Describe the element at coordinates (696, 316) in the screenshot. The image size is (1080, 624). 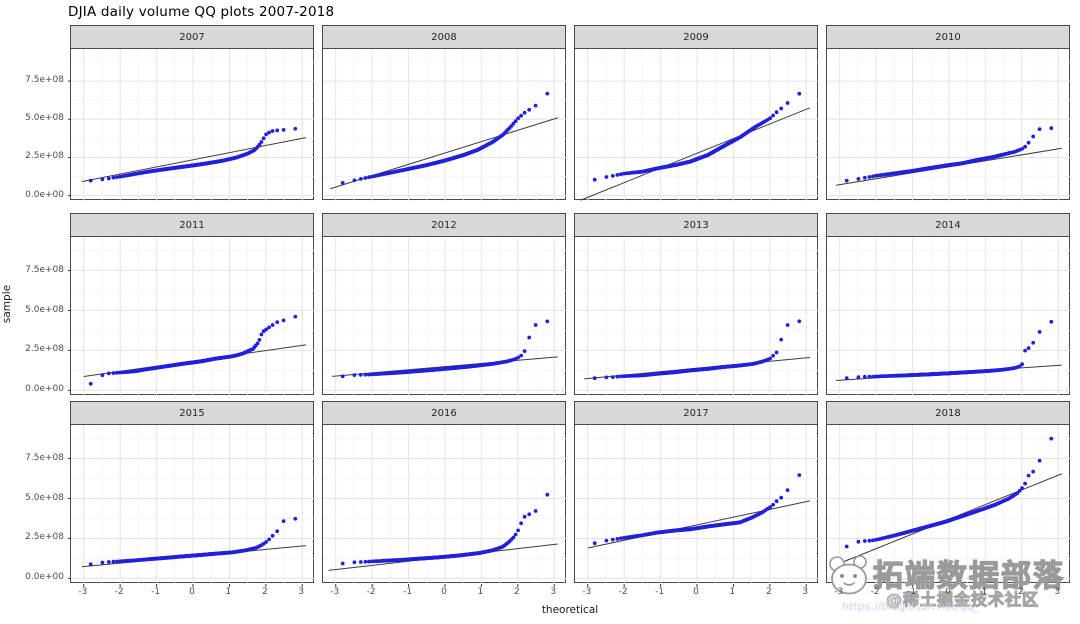
I see `qq-panel-2013` at that location.